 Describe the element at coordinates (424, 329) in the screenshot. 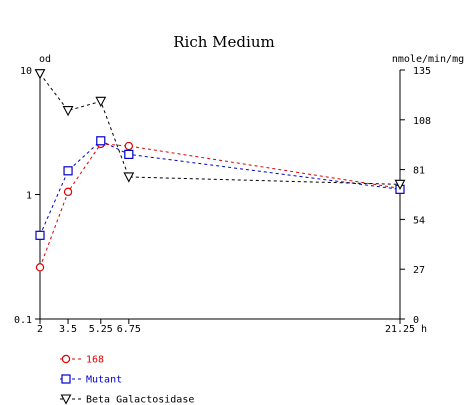

I see `x-axis-label: h` at that location.